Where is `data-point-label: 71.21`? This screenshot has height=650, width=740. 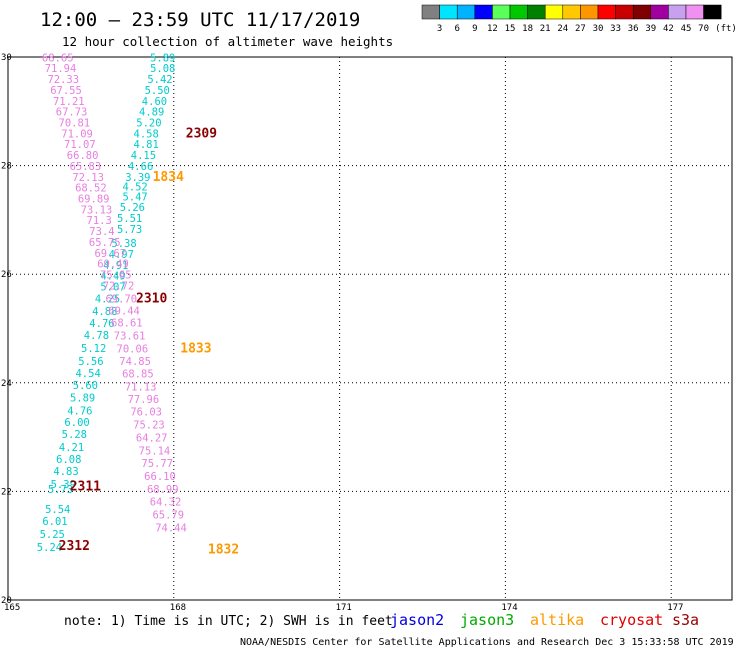 data-point-label: 71.21 is located at coordinates (69, 102).